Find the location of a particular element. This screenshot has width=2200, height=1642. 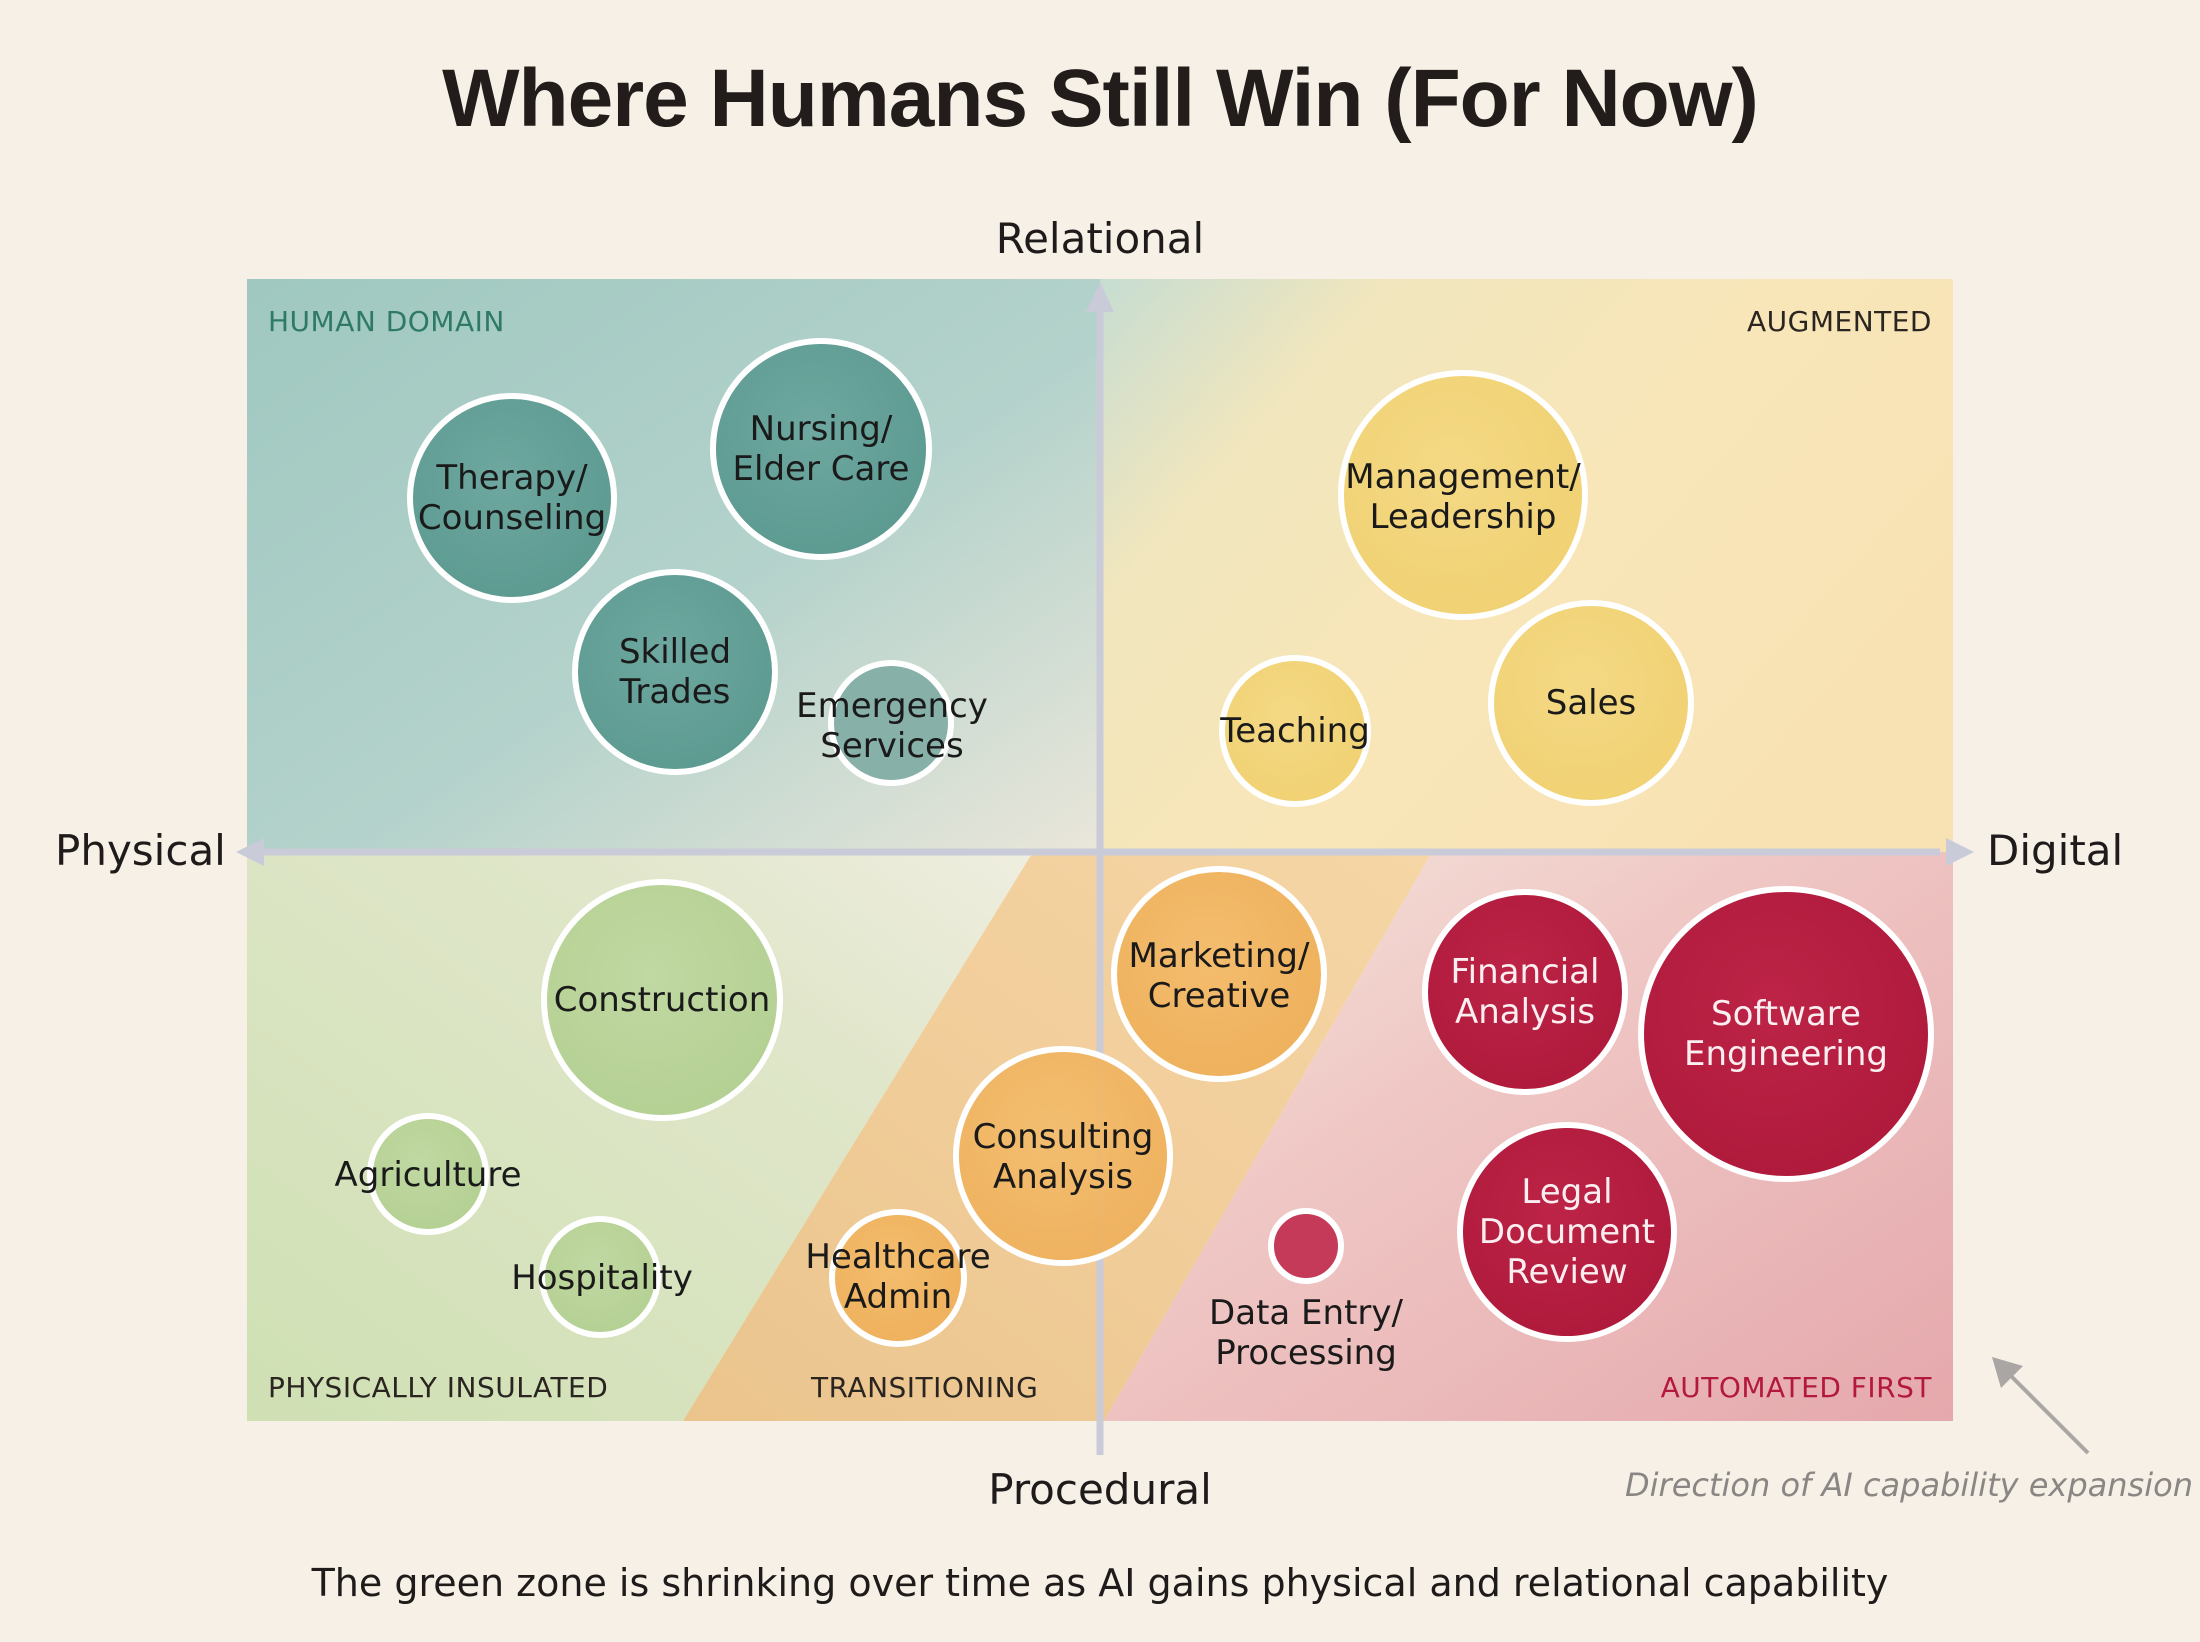

bubble-sales is located at coordinates (1591, 703).